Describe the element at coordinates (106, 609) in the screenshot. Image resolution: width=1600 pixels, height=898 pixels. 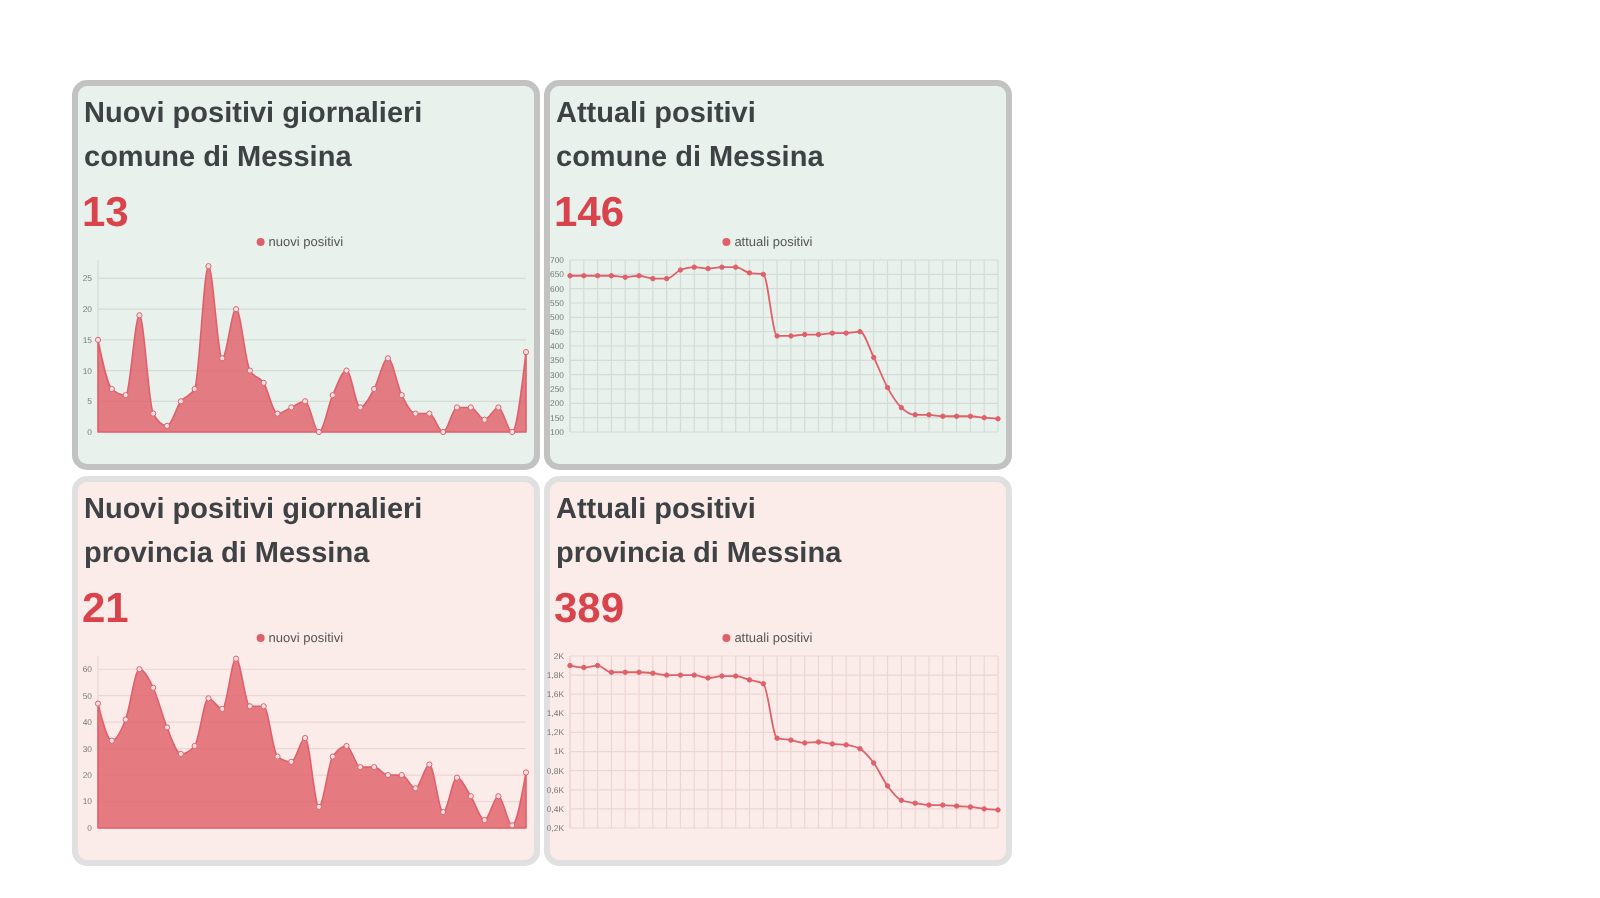
I see `text: 21` at that location.